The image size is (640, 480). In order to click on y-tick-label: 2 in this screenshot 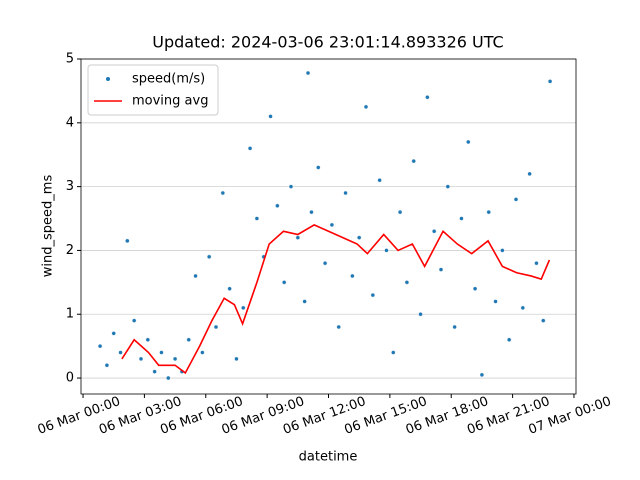, I will do `click(70, 250)`.